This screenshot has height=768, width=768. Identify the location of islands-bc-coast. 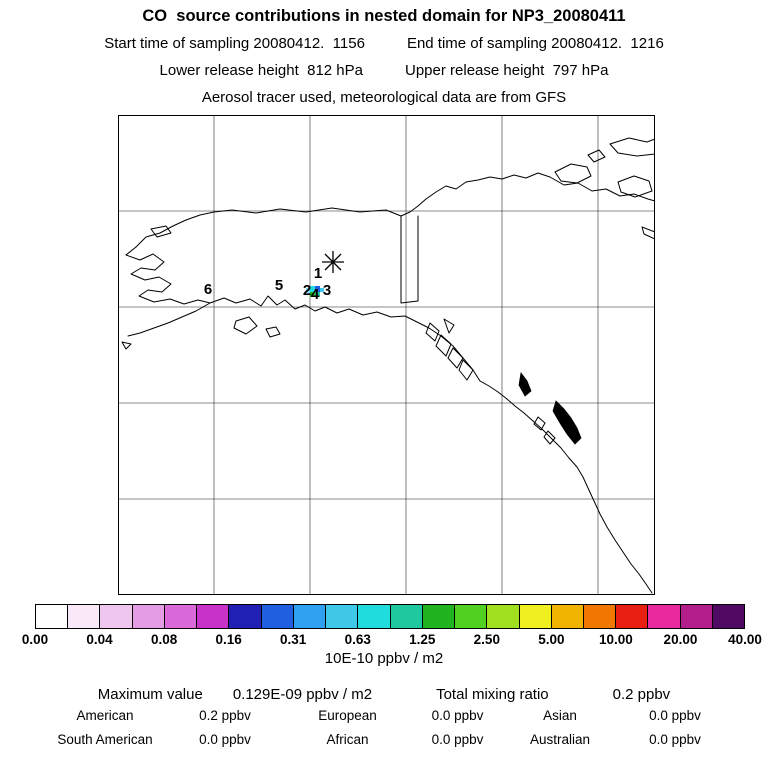
(544, 430).